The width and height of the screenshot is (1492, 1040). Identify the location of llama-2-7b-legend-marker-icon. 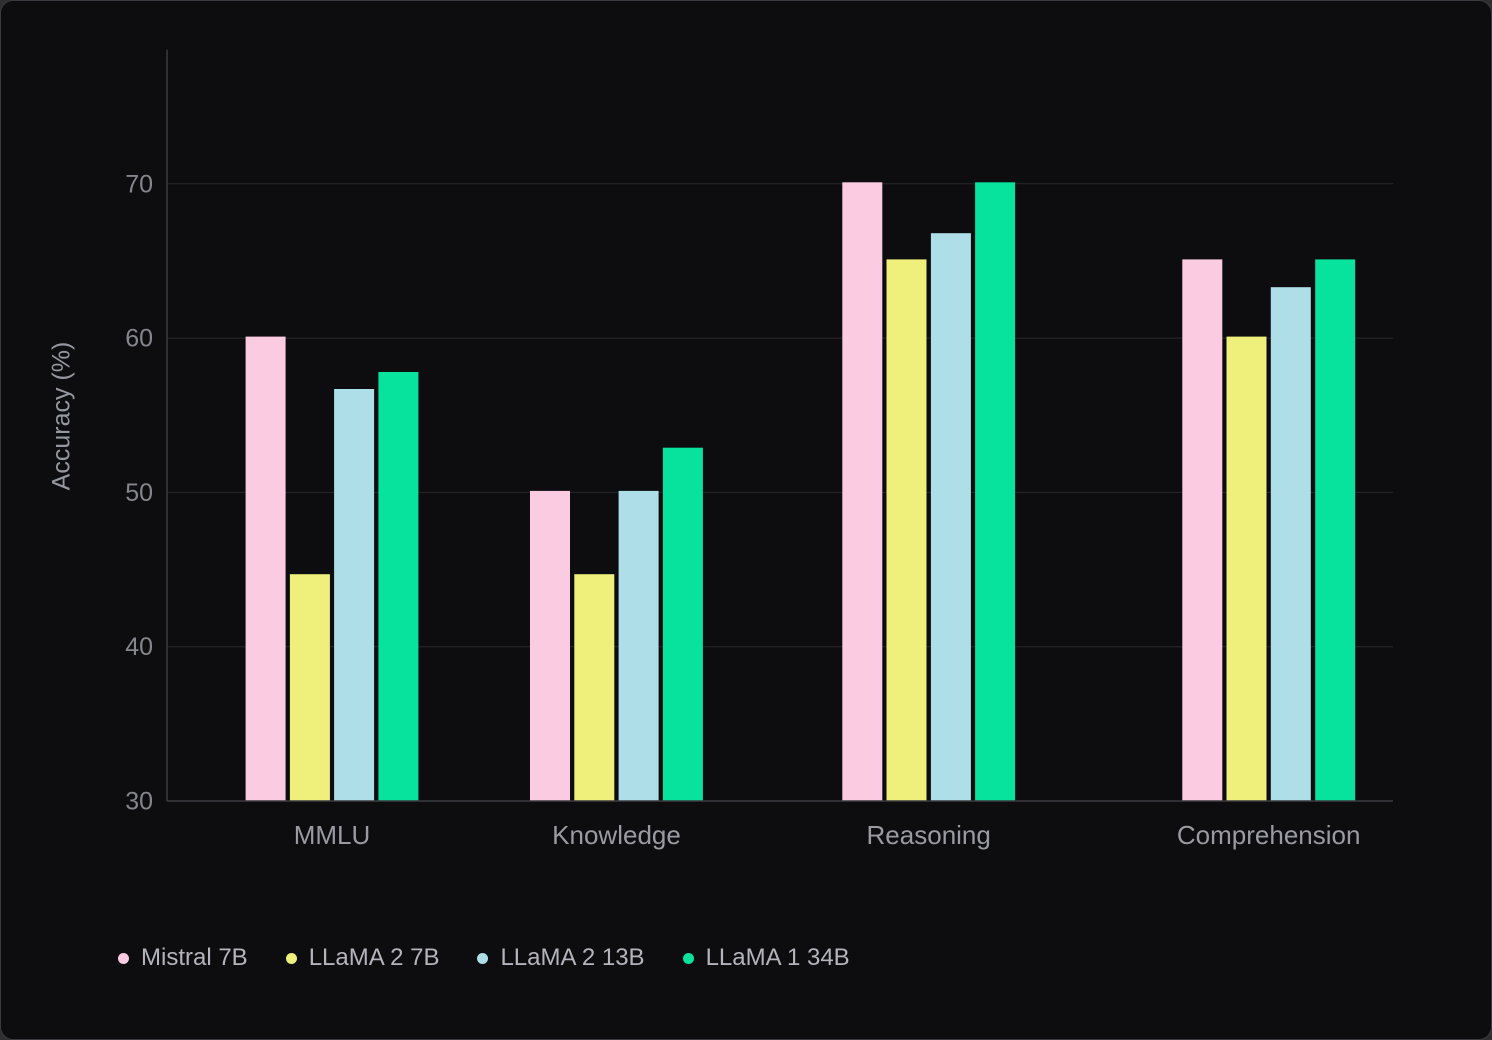
(291, 958).